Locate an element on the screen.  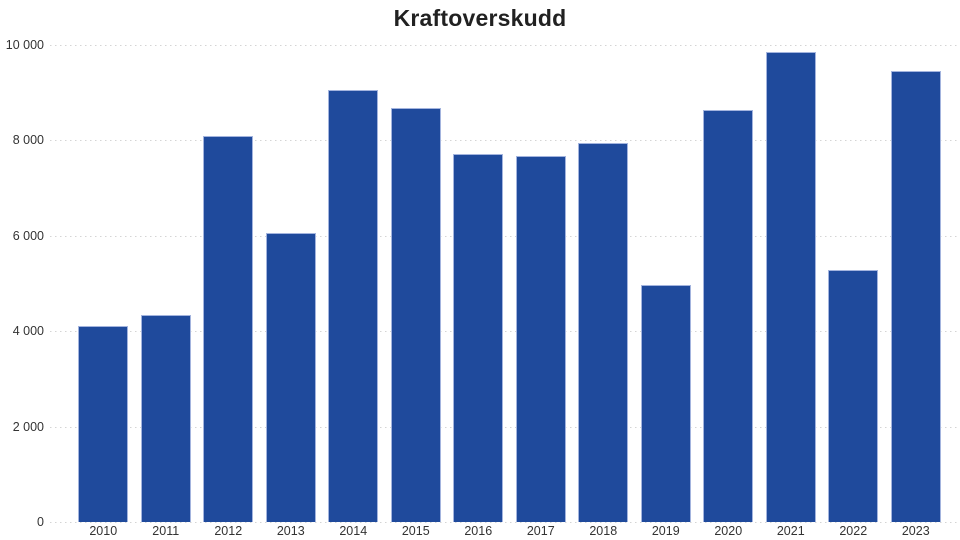
gridline-2000 is located at coordinates (504, 427).